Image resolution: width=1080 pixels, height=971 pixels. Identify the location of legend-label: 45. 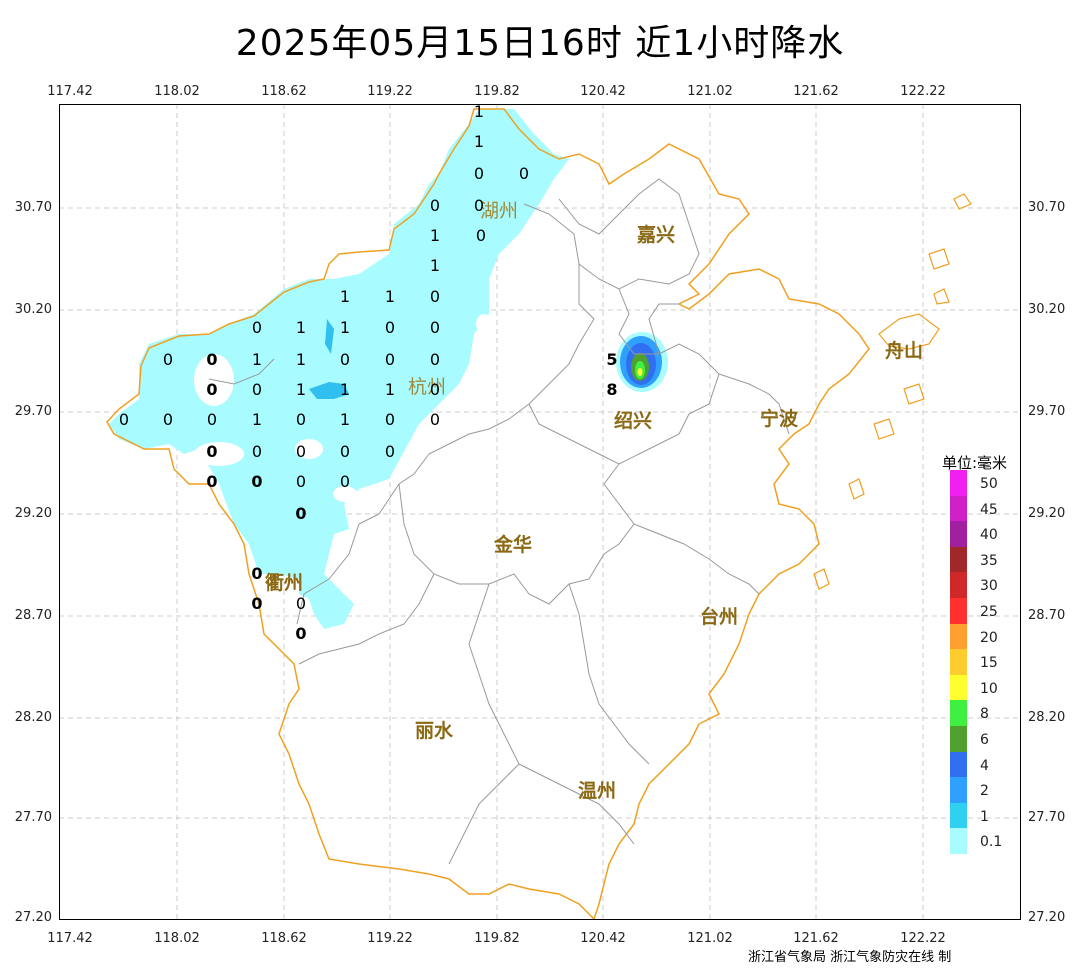
(989, 509).